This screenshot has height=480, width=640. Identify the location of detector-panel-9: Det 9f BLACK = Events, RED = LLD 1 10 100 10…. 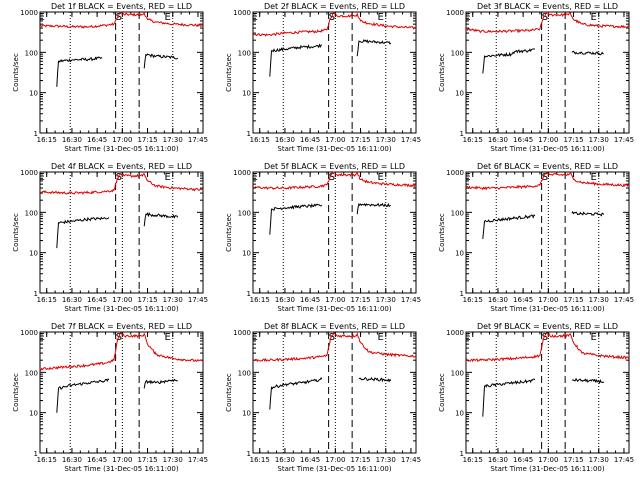
(536, 397).